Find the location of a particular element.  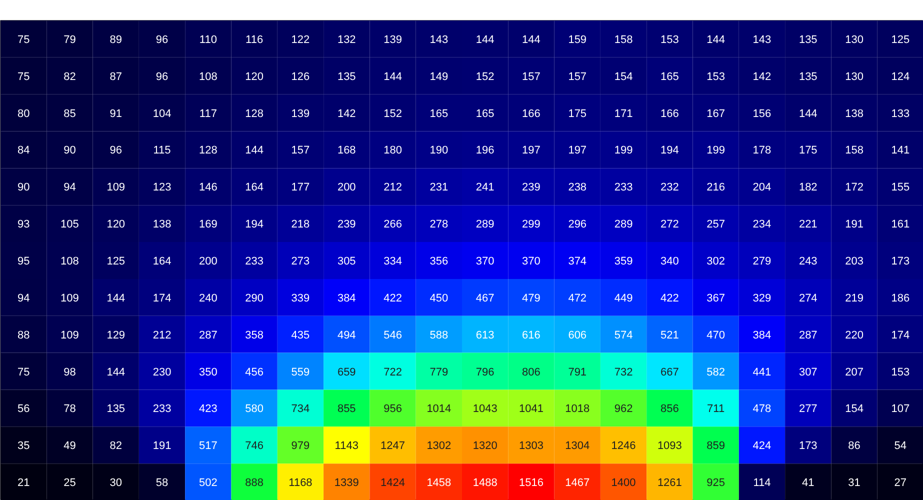

data-label: 138 is located at coordinates (162, 224).